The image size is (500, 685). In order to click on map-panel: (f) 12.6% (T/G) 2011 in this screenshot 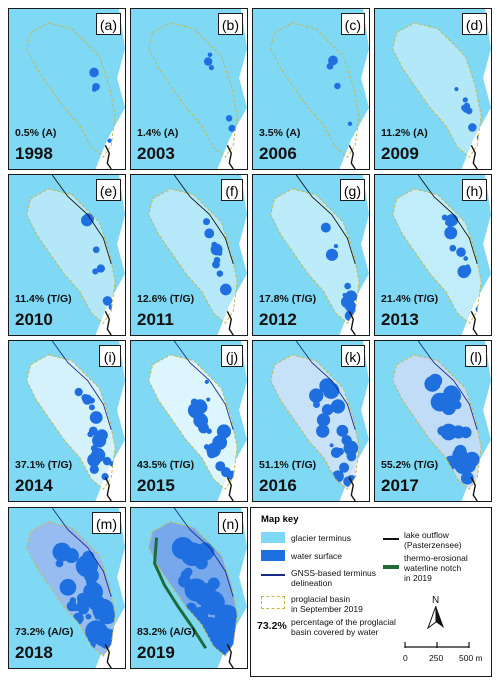, I will do `click(189, 255)`.